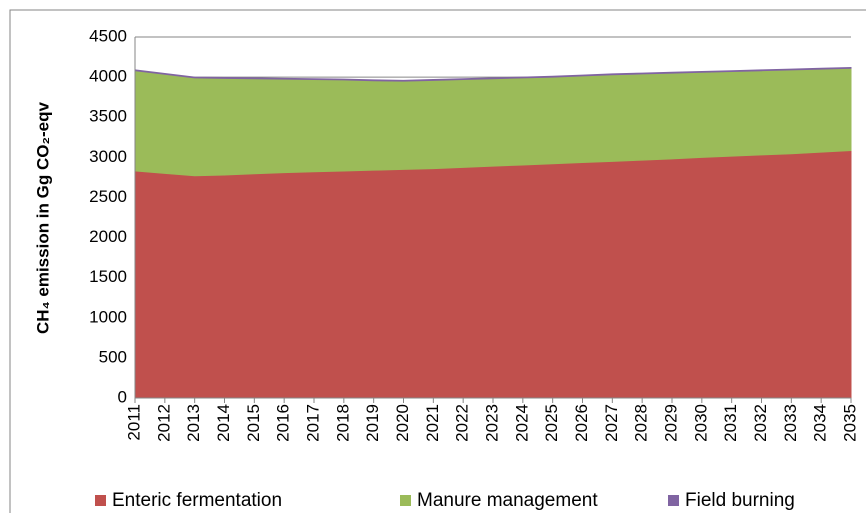 The image size is (866, 513). Describe the element at coordinates (253, 423) in the screenshot. I see `x-tick-label: 2015` at that location.